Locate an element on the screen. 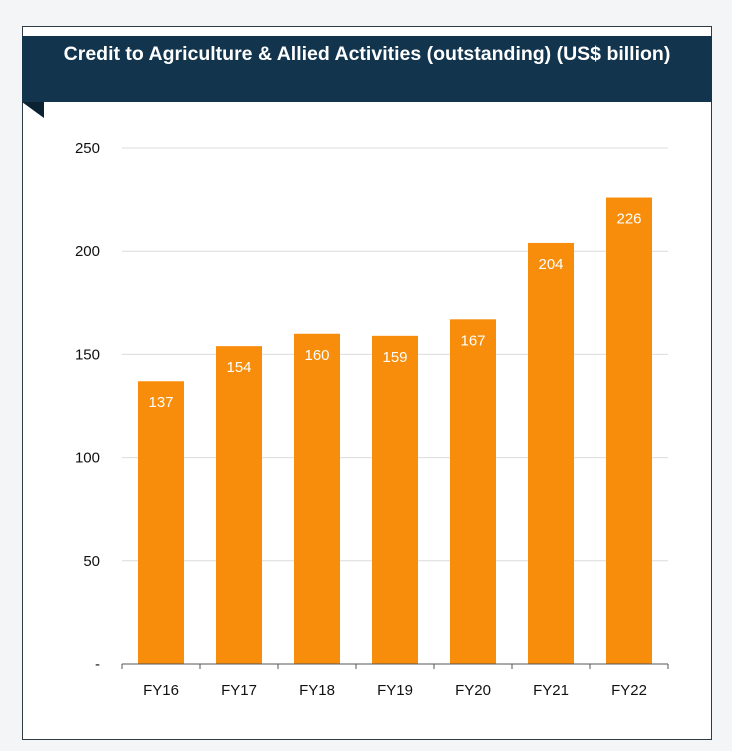  y-tick-label: 250 is located at coordinates (87, 148).